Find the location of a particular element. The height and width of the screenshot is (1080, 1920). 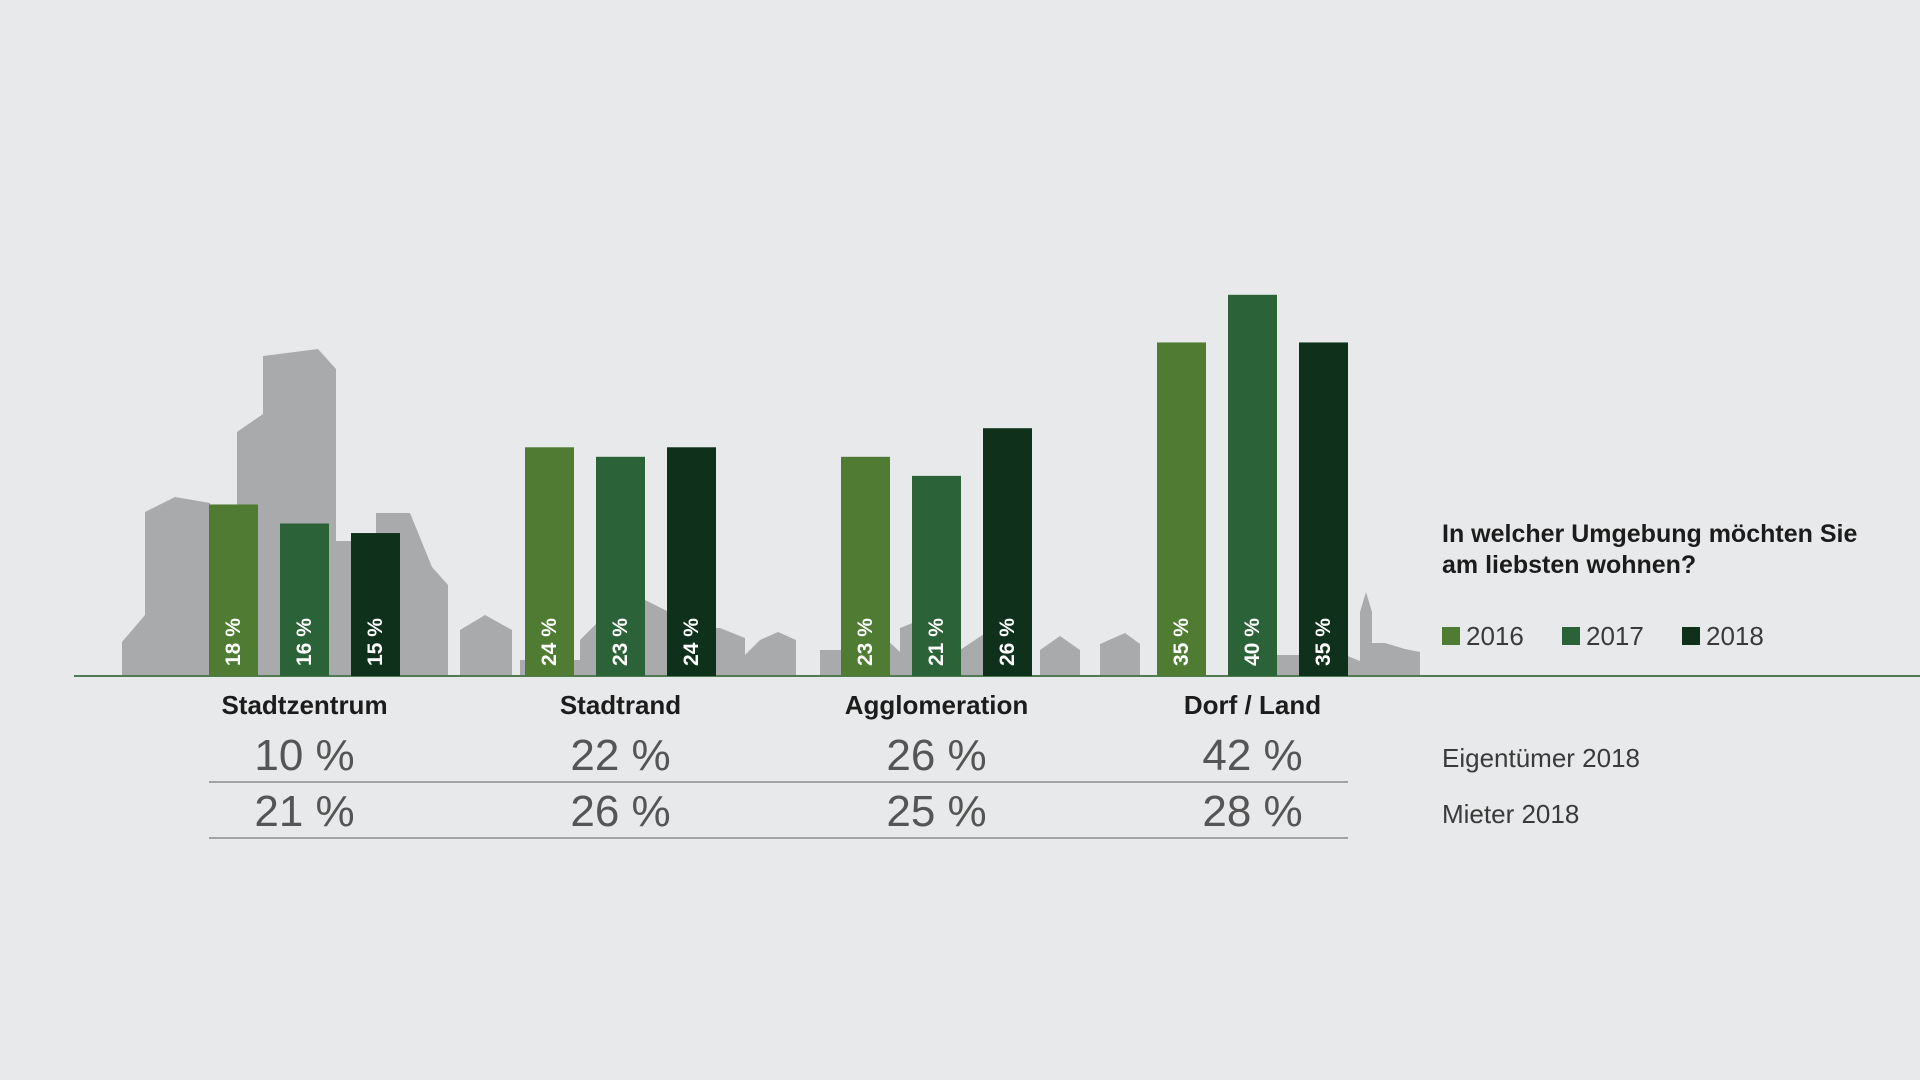

bar-value-label-stadtzentrum-2016: 18 % is located at coordinates (233, 642).